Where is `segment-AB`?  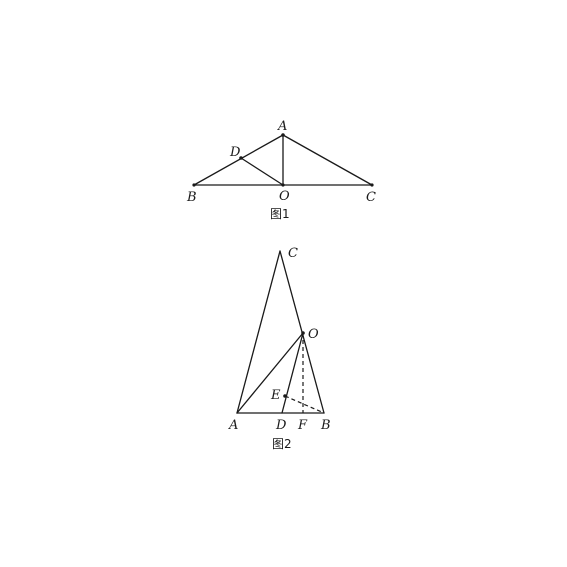
segment-AB is located at coordinates (238, 160).